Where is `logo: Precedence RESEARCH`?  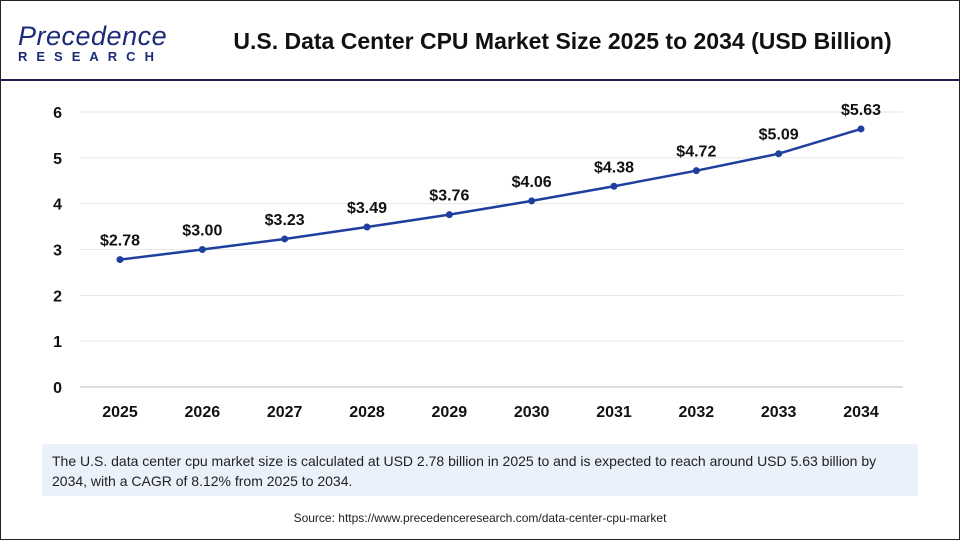 logo: Precedence RESEARCH is located at coordinates (93, 42).